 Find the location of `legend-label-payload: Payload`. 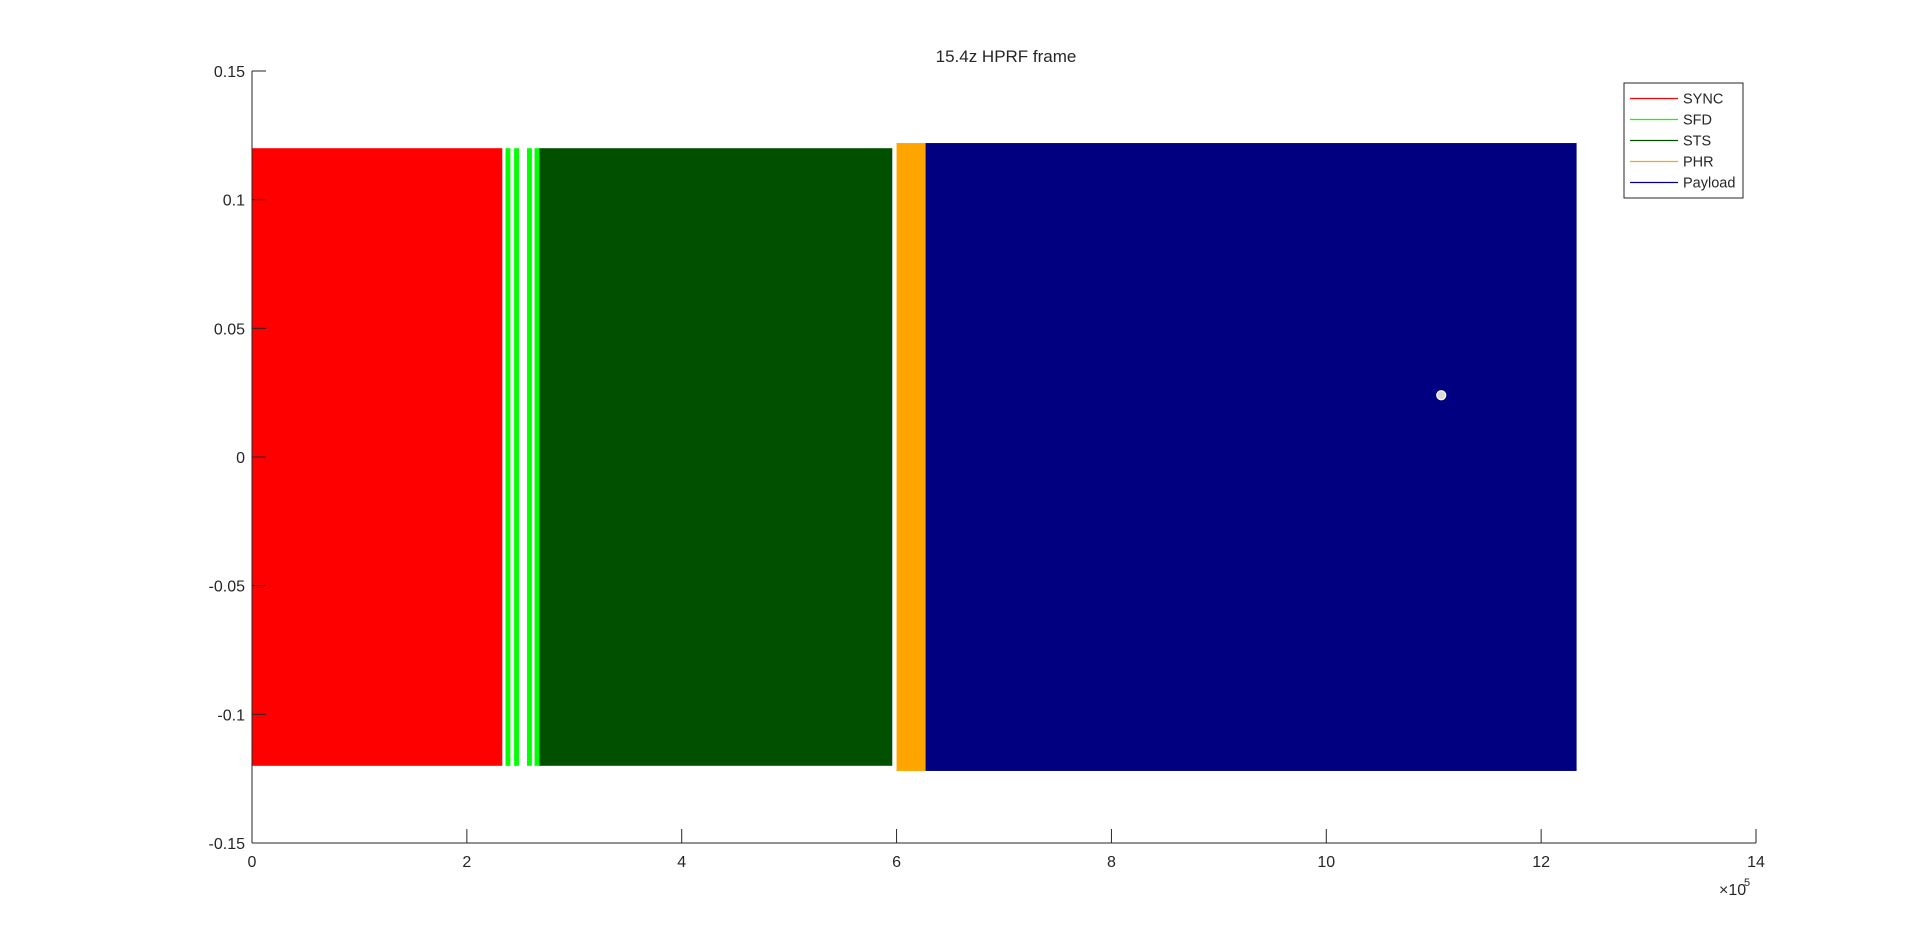

legend-label-payload: Payload is located at coordinates (1709, 184).